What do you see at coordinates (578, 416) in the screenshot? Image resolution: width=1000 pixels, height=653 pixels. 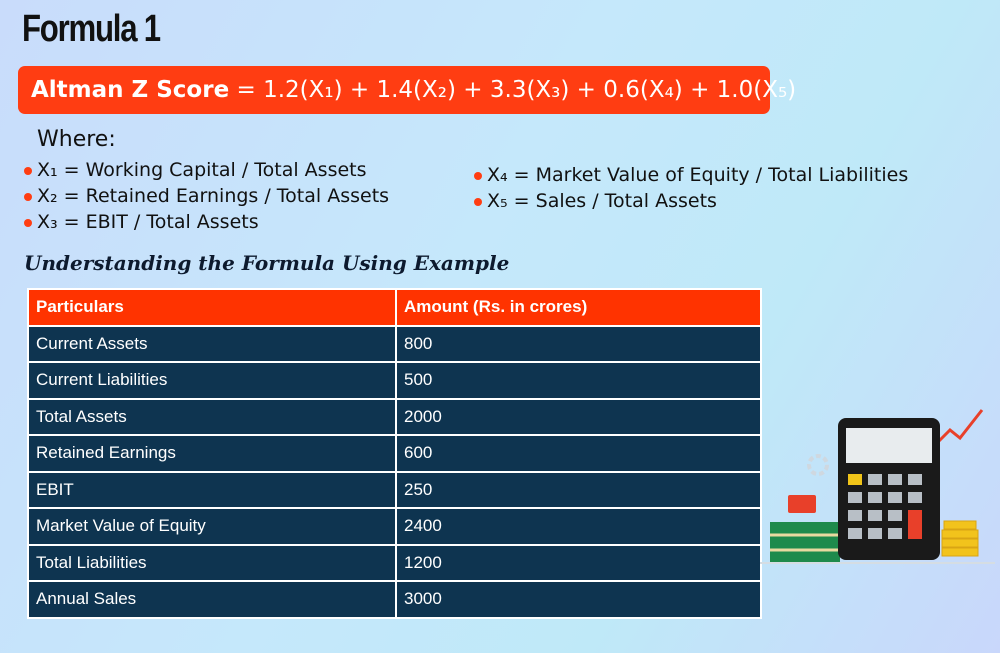 I see `amount-cell: 2000` at bounding box center [578, 416].